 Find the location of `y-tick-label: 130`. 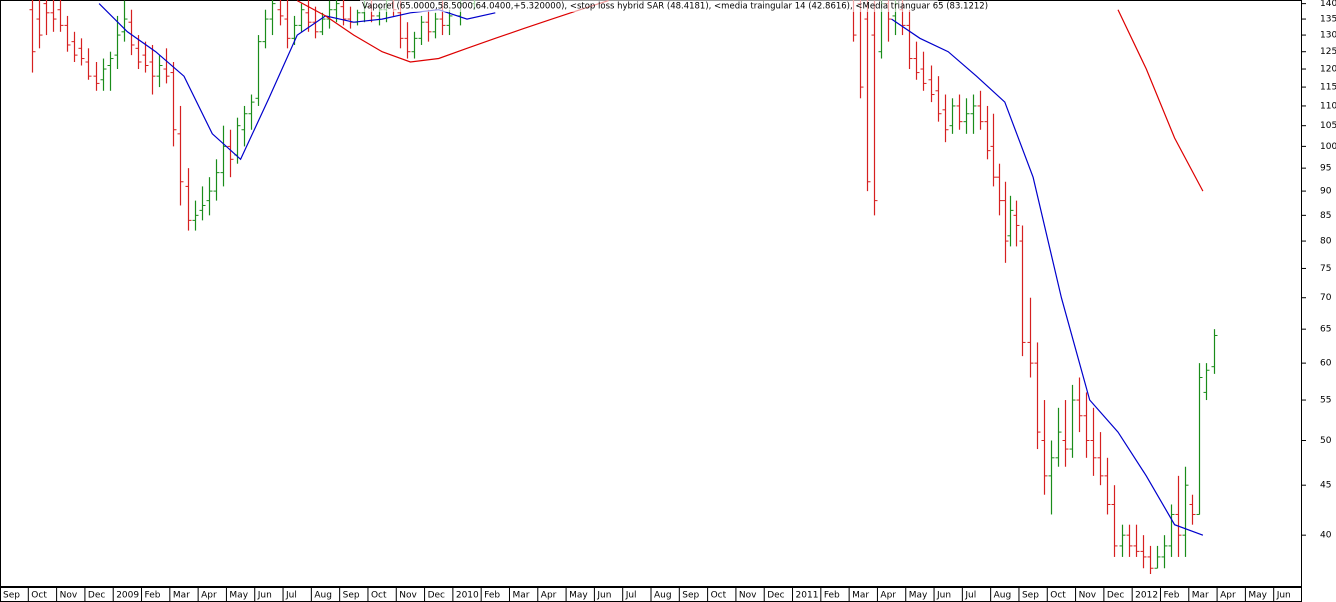

y-tick-label: 130 is located at coordinates (1328, 36).